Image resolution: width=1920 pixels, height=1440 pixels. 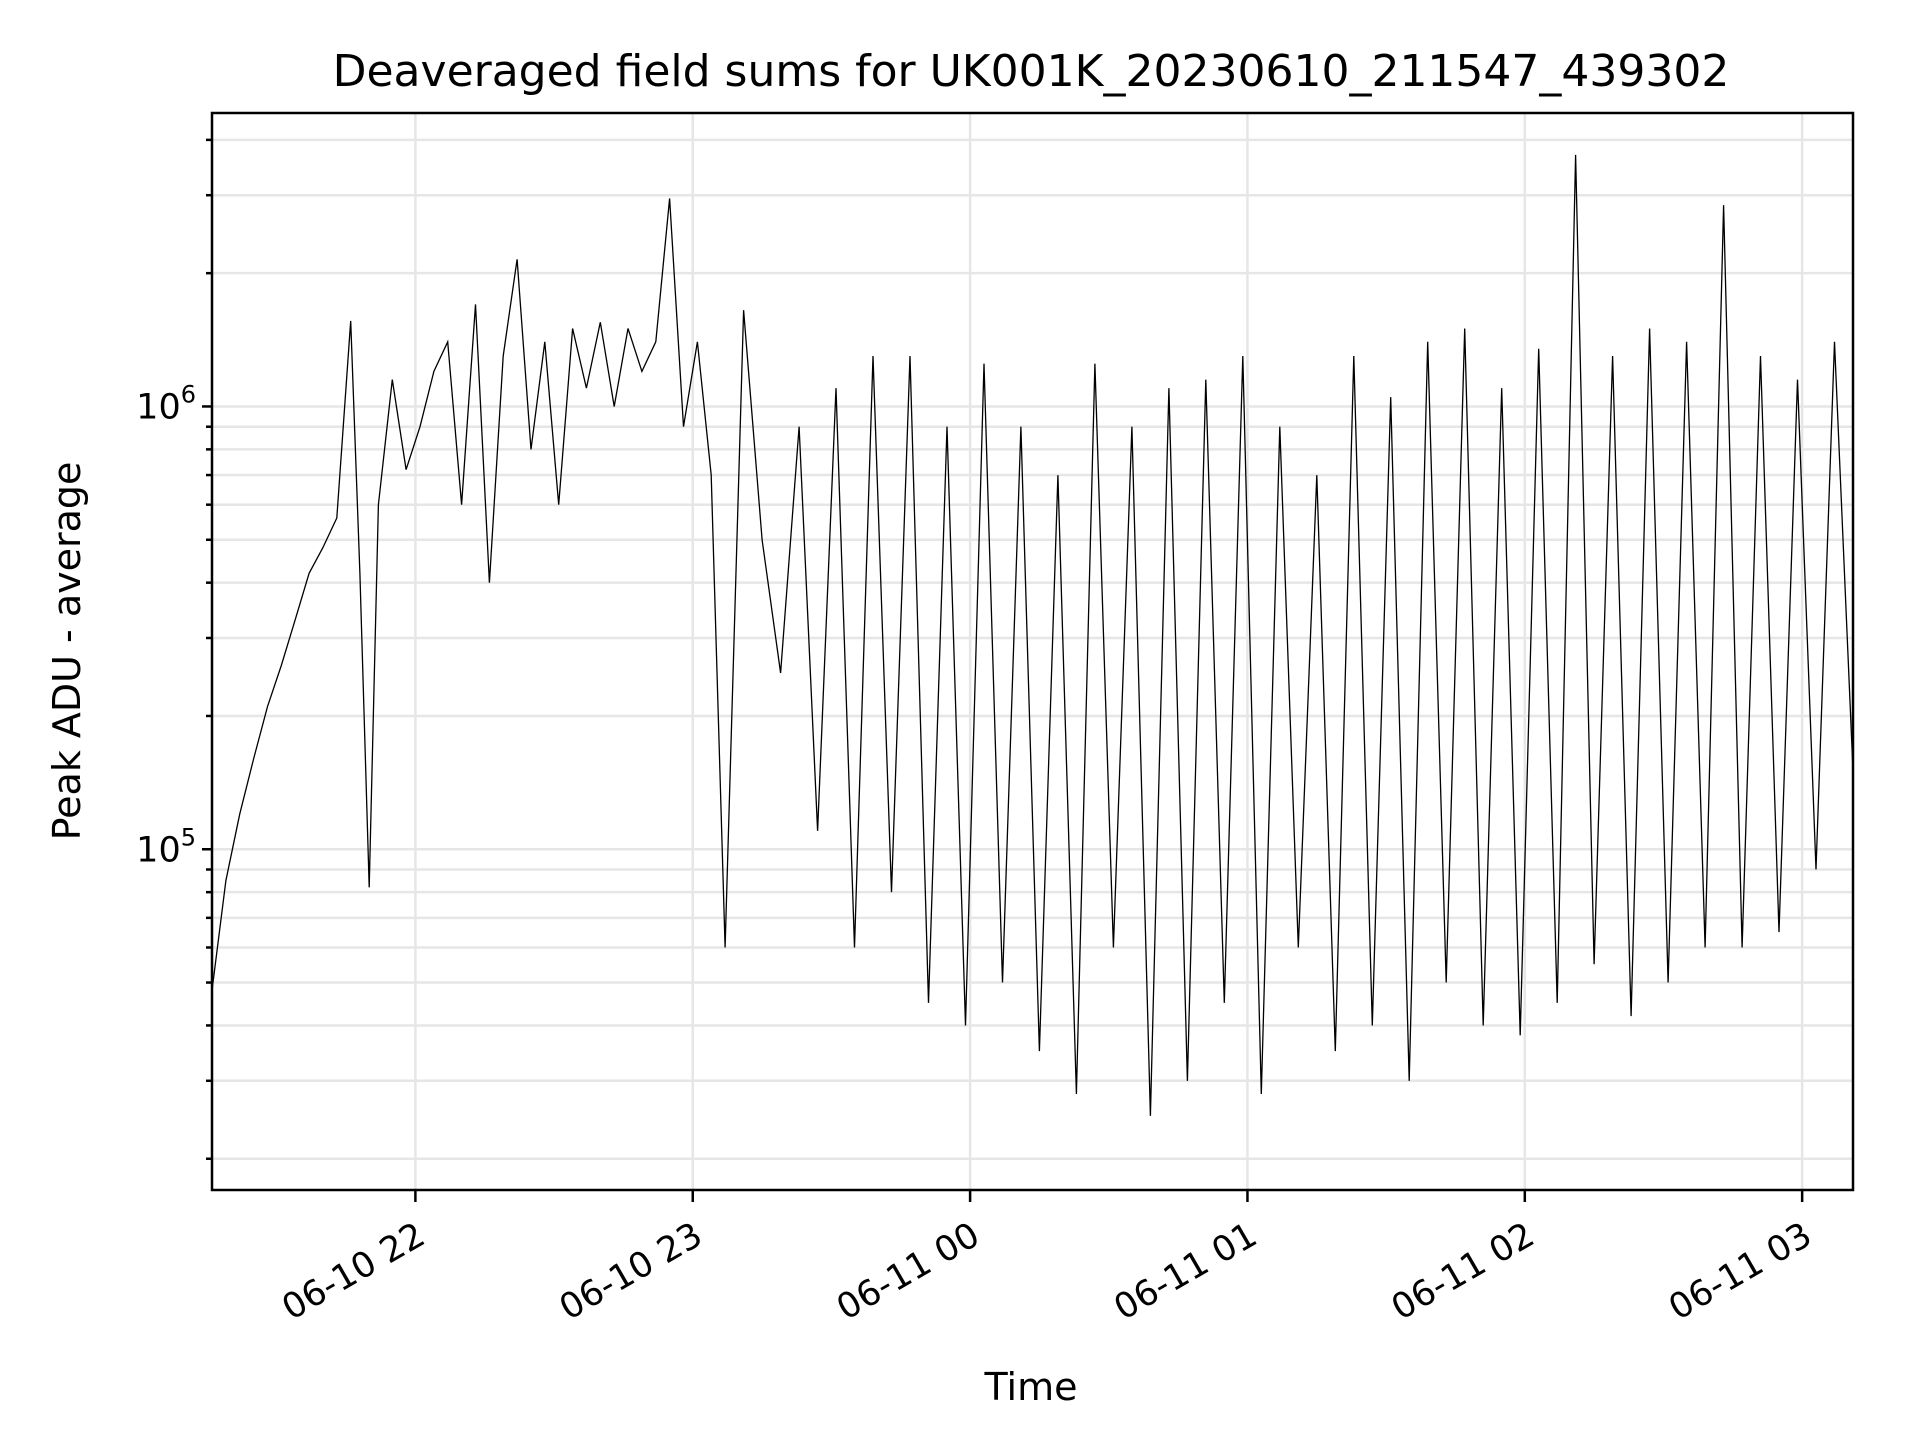 I want to click on y-tick-label: 10⁵, so click(x=166, y=846).